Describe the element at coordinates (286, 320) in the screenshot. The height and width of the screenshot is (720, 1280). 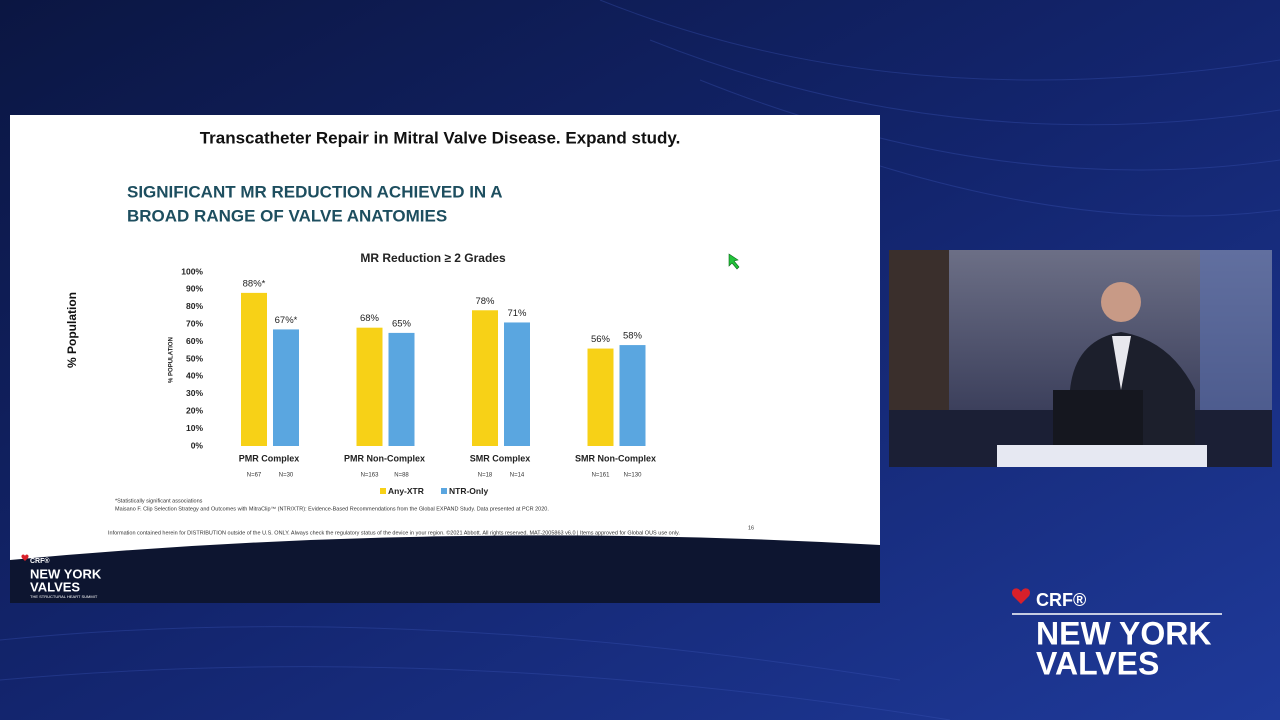
I see `value-label: 67%*` at that location.